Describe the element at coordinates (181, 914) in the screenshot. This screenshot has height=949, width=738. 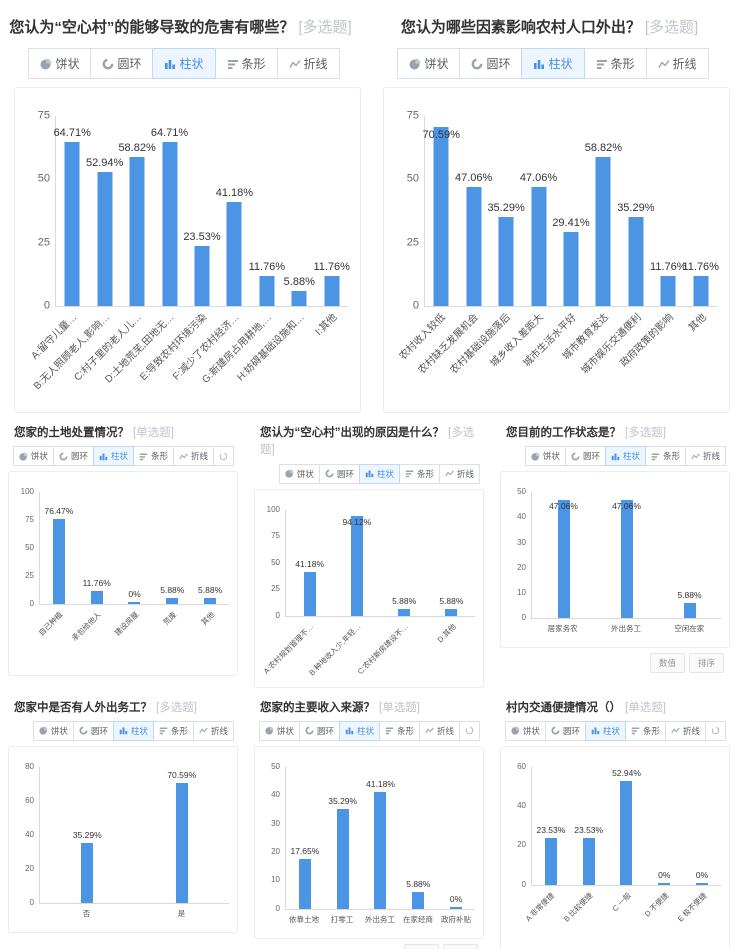
I see `x-axis-slot: 是` at that location.